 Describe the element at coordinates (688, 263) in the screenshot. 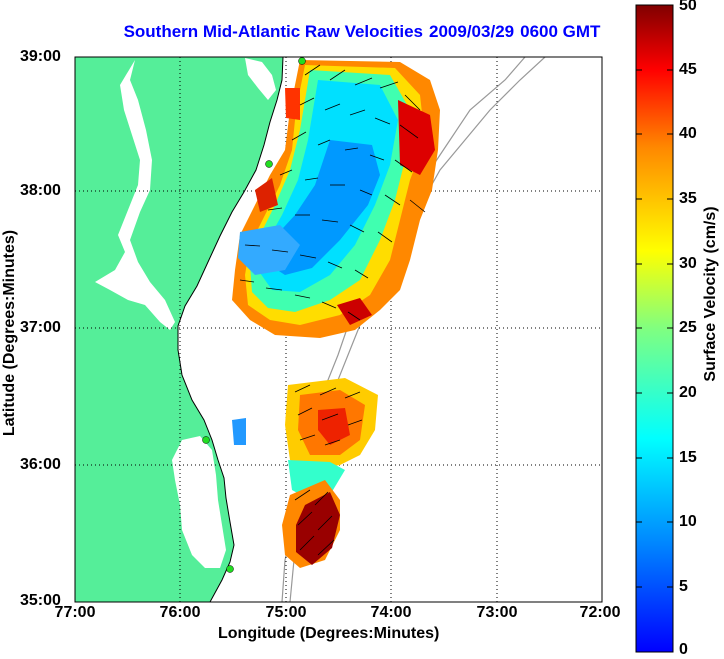

I see `colorbar-tick: 30` at that location.